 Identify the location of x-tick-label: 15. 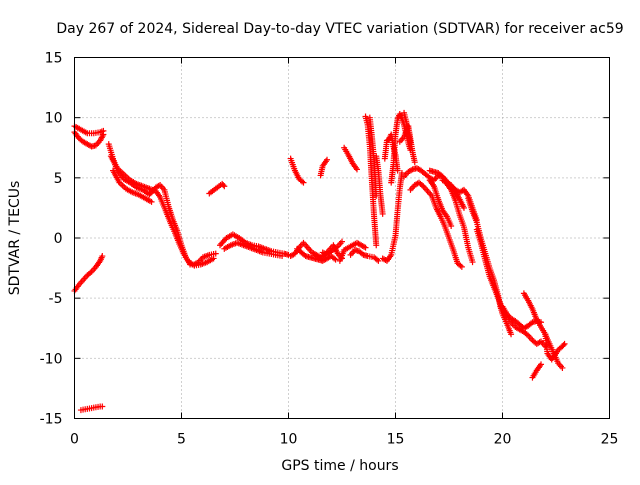
(396, 440).